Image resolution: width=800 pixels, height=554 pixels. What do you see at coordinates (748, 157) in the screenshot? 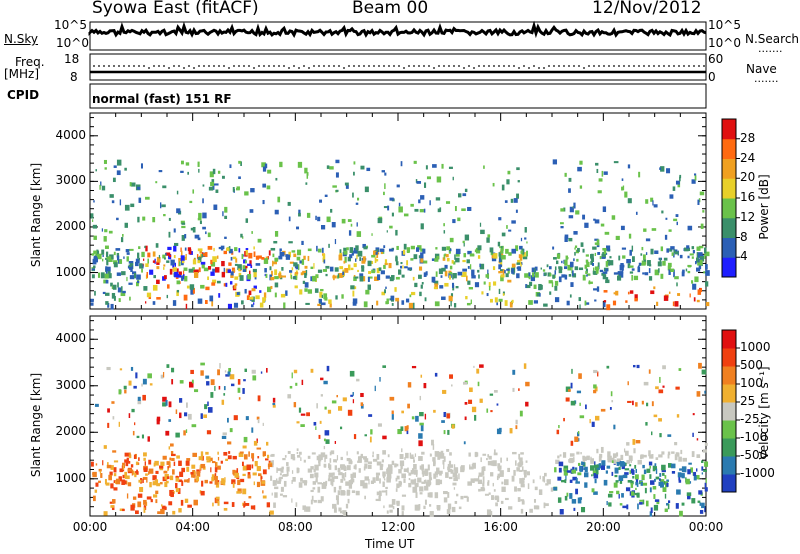
I see `colorbar-tick-label: 24` at bounding box center [748, 157].